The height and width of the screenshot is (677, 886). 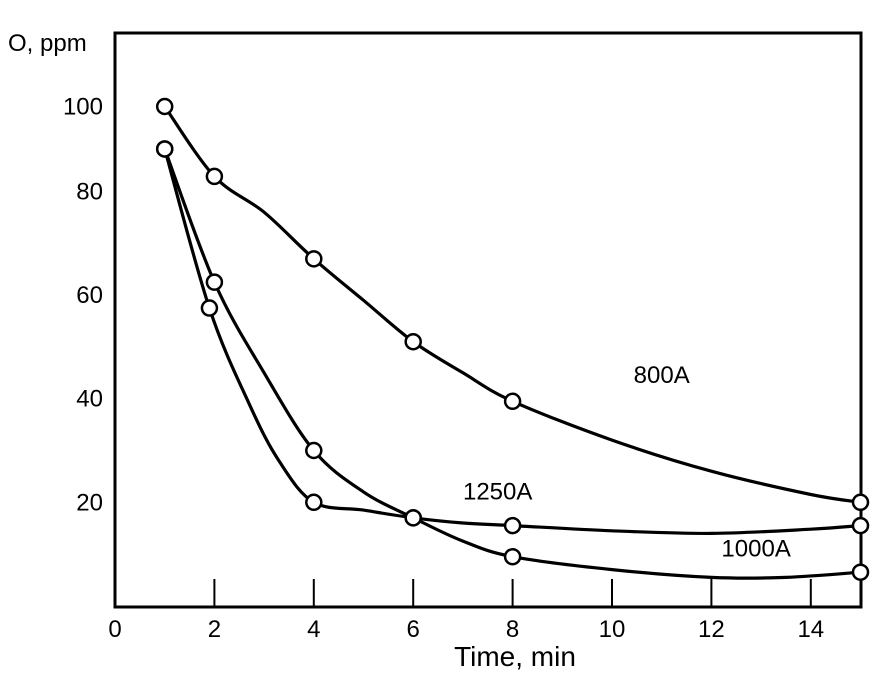 I want to click on x-tick-label: 4, so click(x=313, y=629).